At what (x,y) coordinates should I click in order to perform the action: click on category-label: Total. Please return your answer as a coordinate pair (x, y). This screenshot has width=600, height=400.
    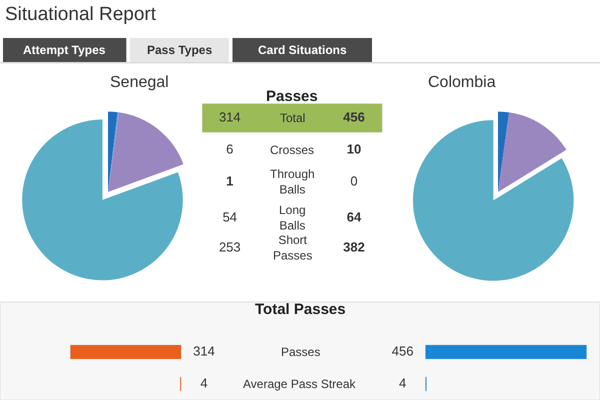
    Looking at the image, I should click on (293, 118).